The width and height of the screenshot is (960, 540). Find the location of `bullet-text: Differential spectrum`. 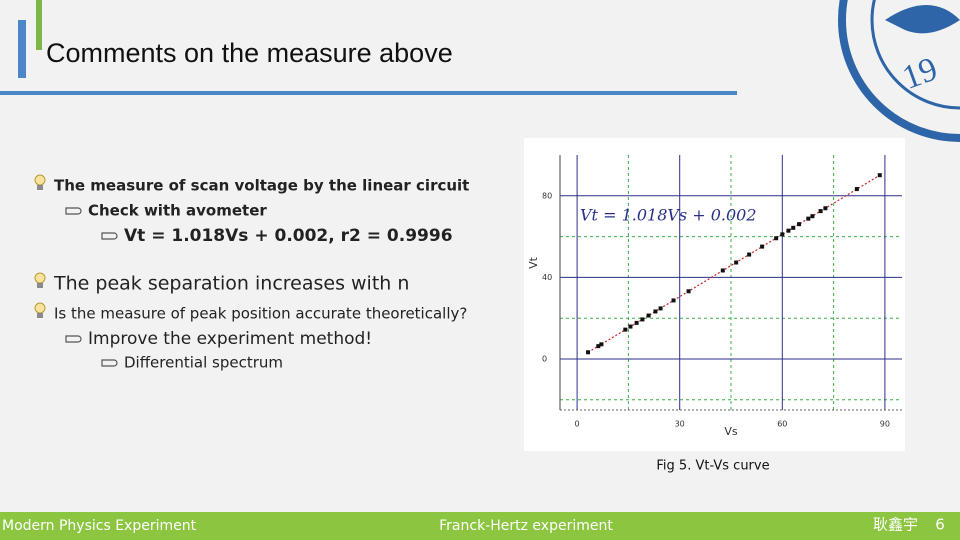

bullet-text: Differential spectrum is located at coordinates (203, 363).